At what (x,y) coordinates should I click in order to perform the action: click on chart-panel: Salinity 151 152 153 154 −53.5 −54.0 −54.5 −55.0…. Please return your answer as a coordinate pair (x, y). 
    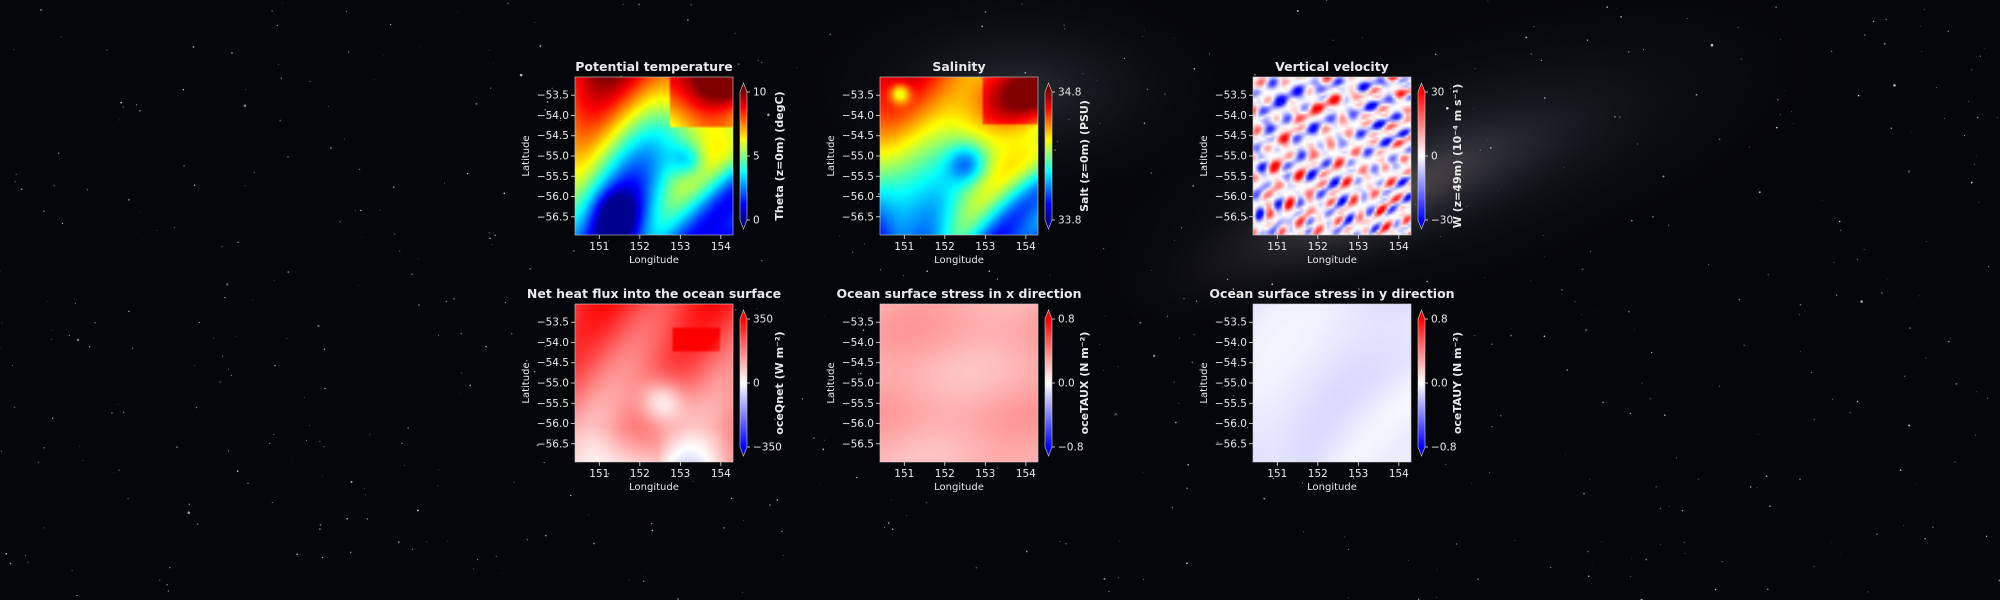
    Looking at the image, I should click on (958, 162).